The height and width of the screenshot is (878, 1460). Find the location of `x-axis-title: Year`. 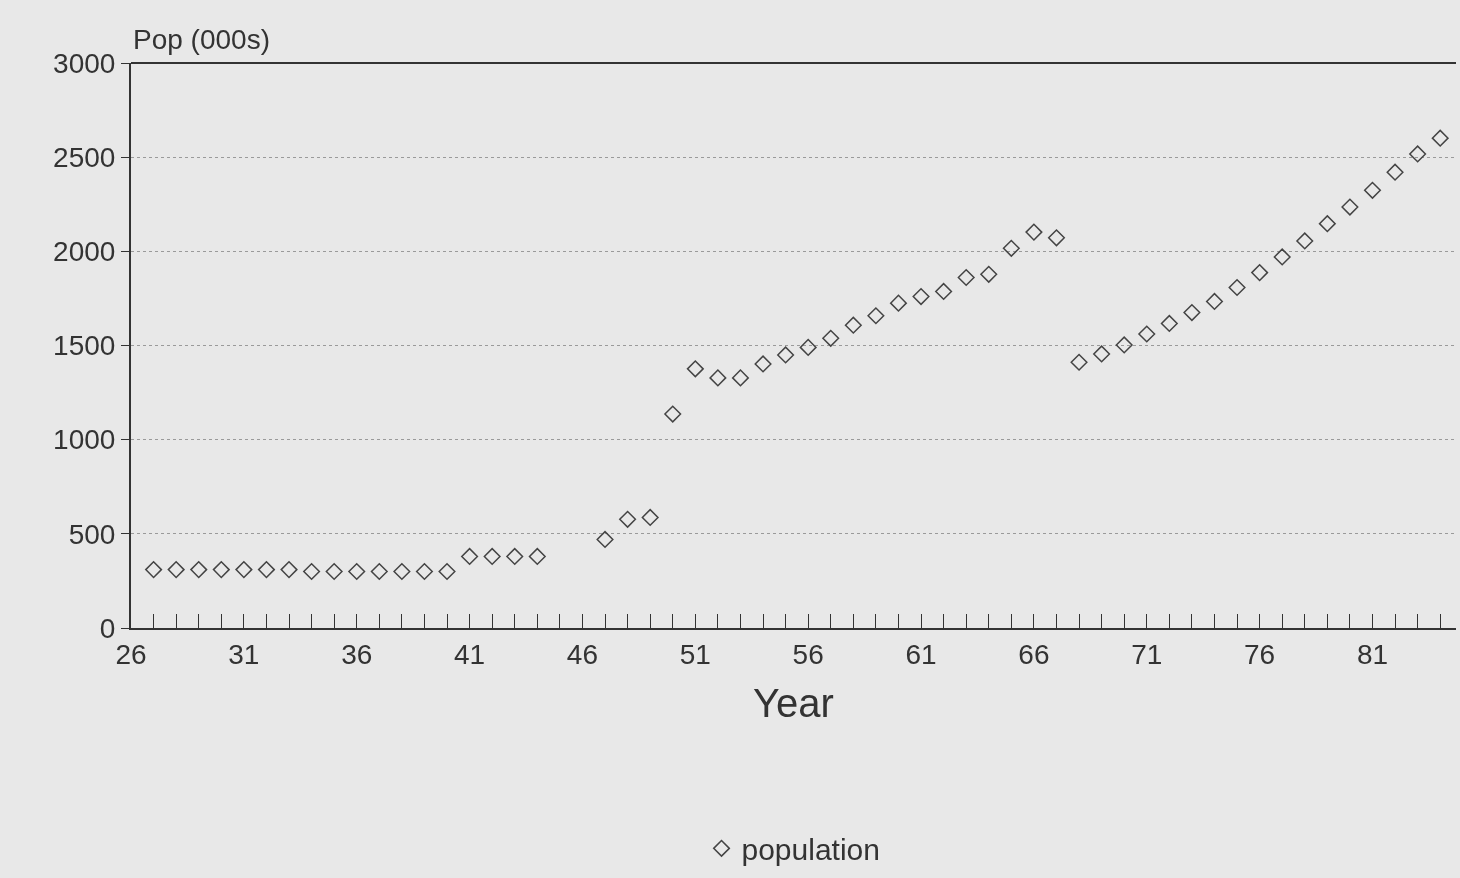

x-axis-title: Year is located at coordinates (793, 702).